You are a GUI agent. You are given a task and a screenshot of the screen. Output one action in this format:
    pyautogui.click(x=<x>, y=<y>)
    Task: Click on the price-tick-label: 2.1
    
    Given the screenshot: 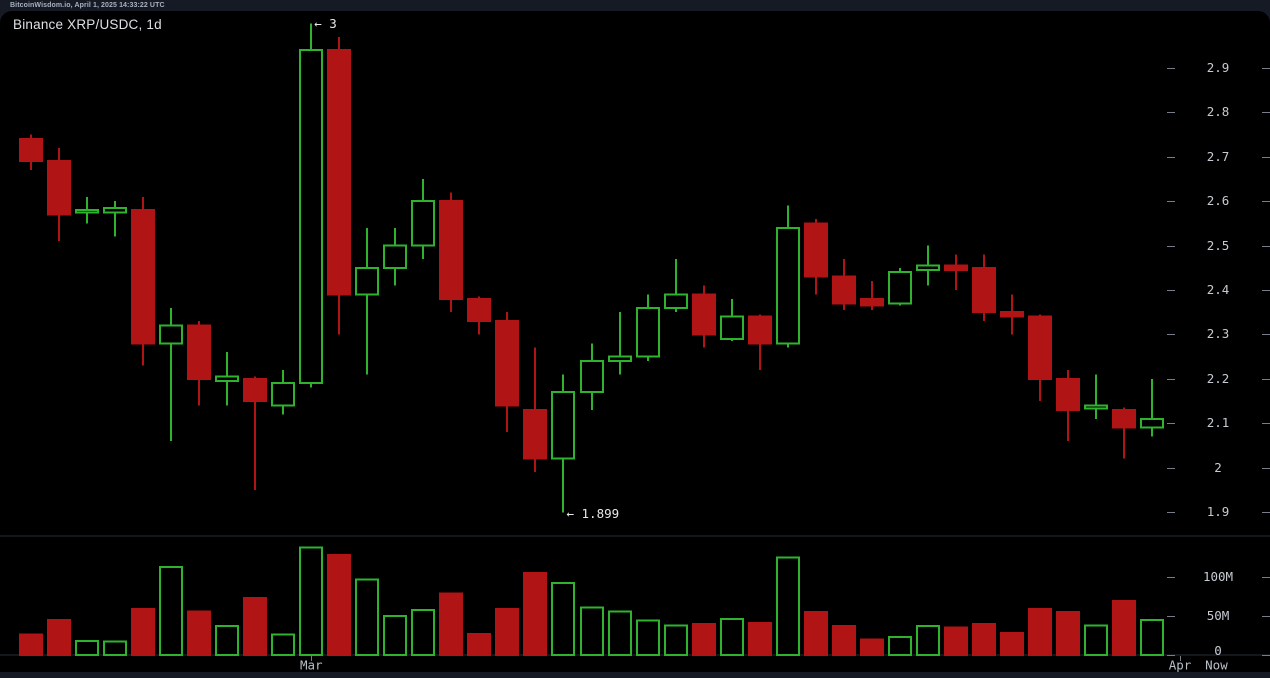 What is the action you would take?
    pyautogui.click(x=1218, y=422)
    